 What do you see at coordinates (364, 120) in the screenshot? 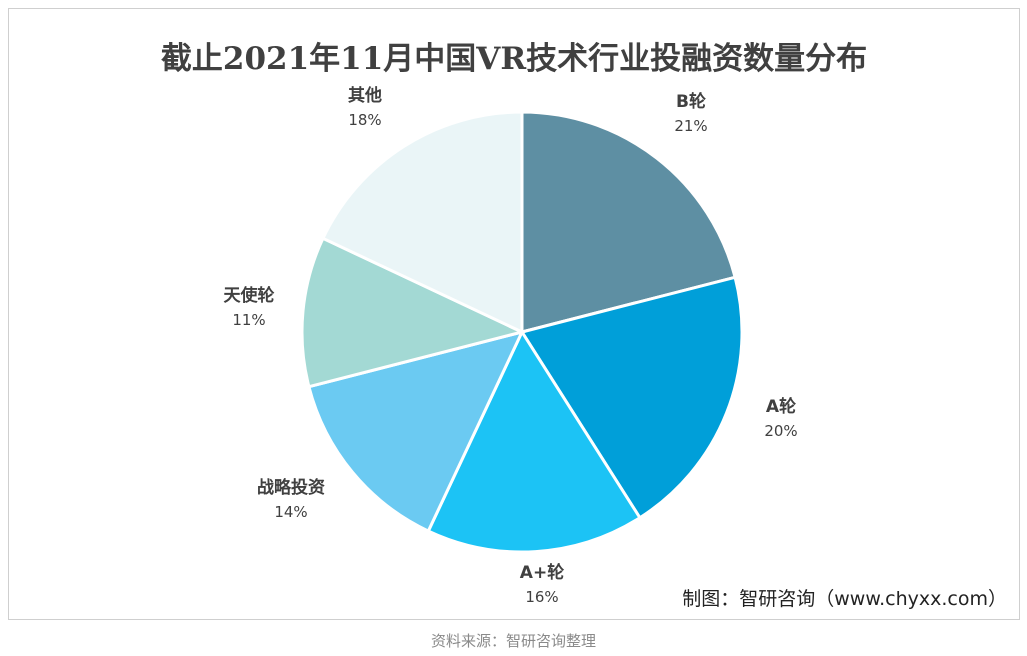
I see `slice-value-label: 18%` at bounding box center [364, 120].